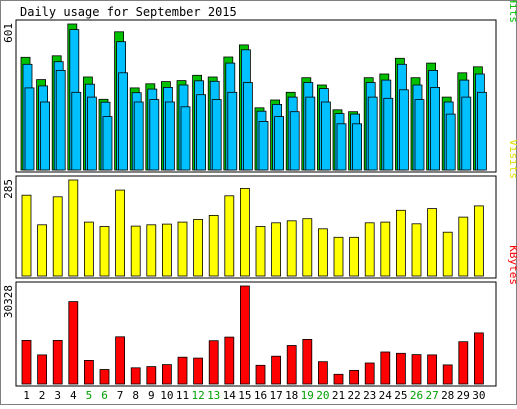 This screenshot has width=517, height=409. Describe the element at coordinates (353, 395) in the screenshot. I see `day-label-22: 22` at that location.